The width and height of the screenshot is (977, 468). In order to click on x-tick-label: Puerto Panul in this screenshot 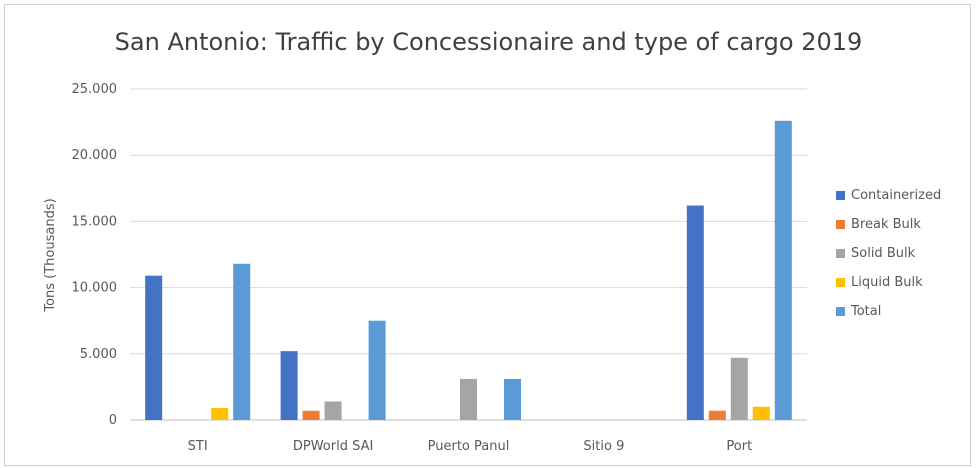, I will do `click(469, 446)`.